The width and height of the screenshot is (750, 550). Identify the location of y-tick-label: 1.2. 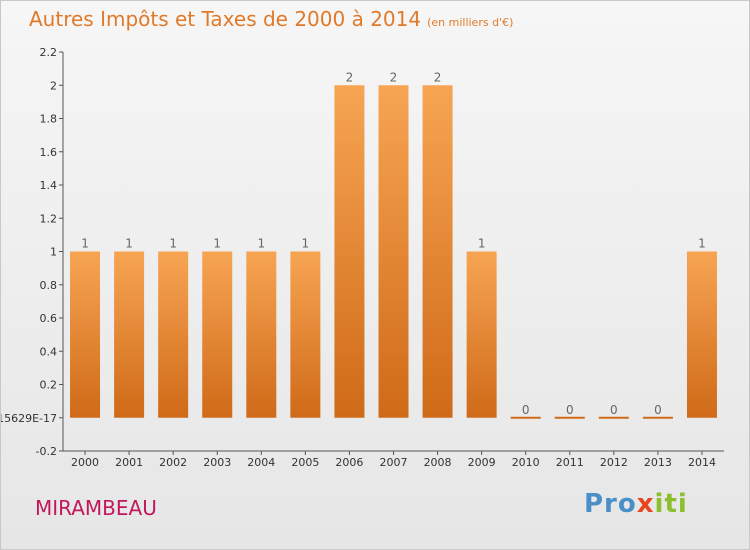
(49, 218).